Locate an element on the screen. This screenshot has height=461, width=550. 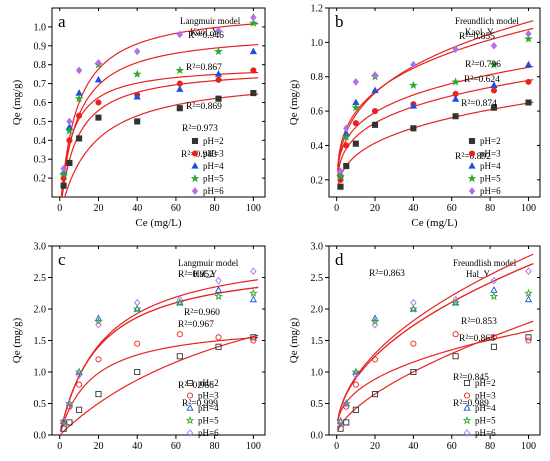
y-tick-label: 0.5 is located at coordinates (40, 404).